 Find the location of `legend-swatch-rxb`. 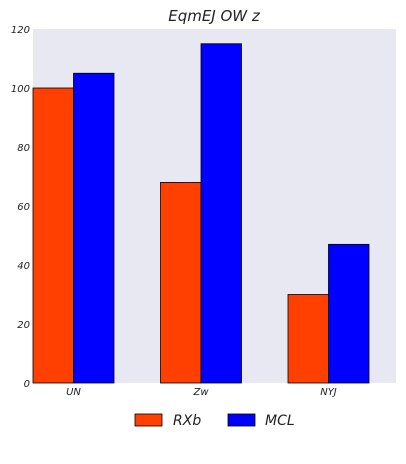

legend-swatch-rxb is located at coordinates (148, 420).